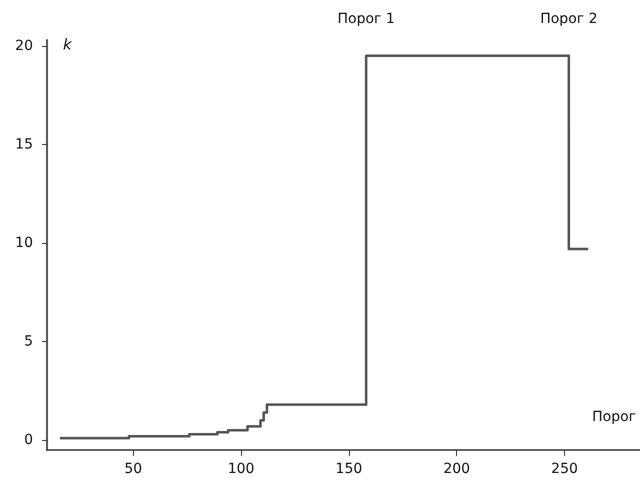 The image size is (640, 487). I want to click on y-tick-label: 0, so click(28, 440).